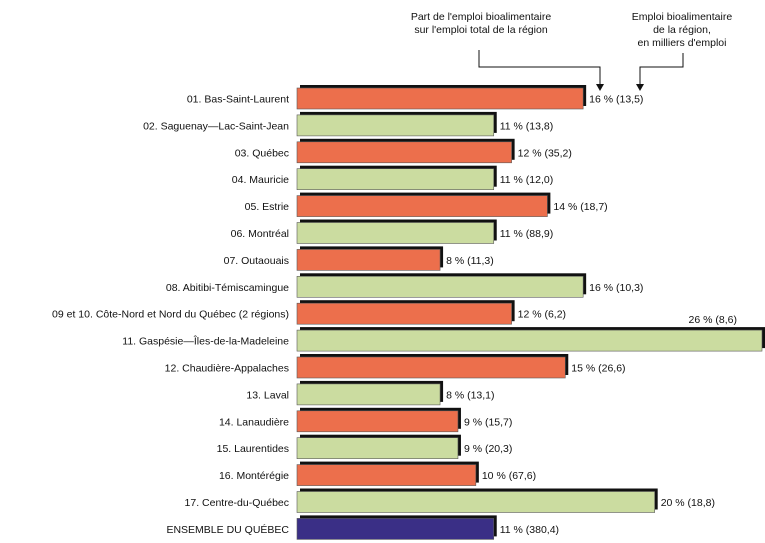  I want to click on annotation-share-arrowhead, so click(600, 87).